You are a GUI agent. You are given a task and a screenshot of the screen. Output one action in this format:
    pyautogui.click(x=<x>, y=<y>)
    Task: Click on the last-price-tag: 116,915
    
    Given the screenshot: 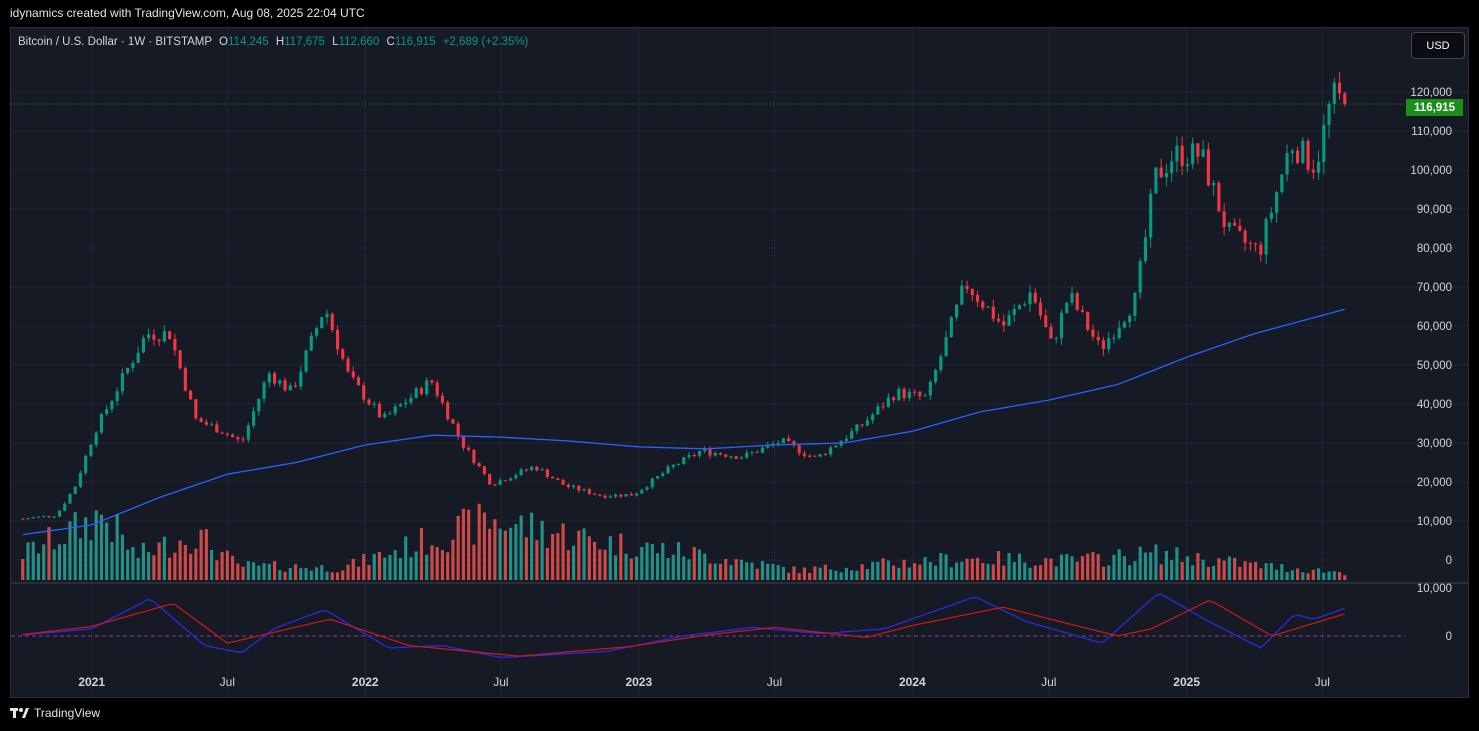 What is the action you would take?
    pyautogui.click(x=1434, y=107)
    